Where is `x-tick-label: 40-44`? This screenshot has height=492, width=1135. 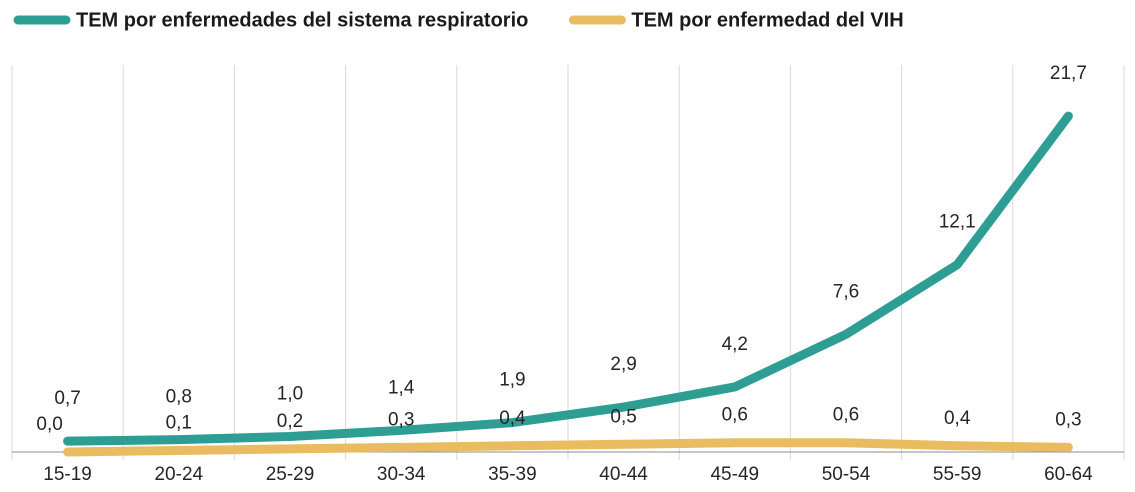 x-tick-label: 40-44 is located at coordinates (623, 474).